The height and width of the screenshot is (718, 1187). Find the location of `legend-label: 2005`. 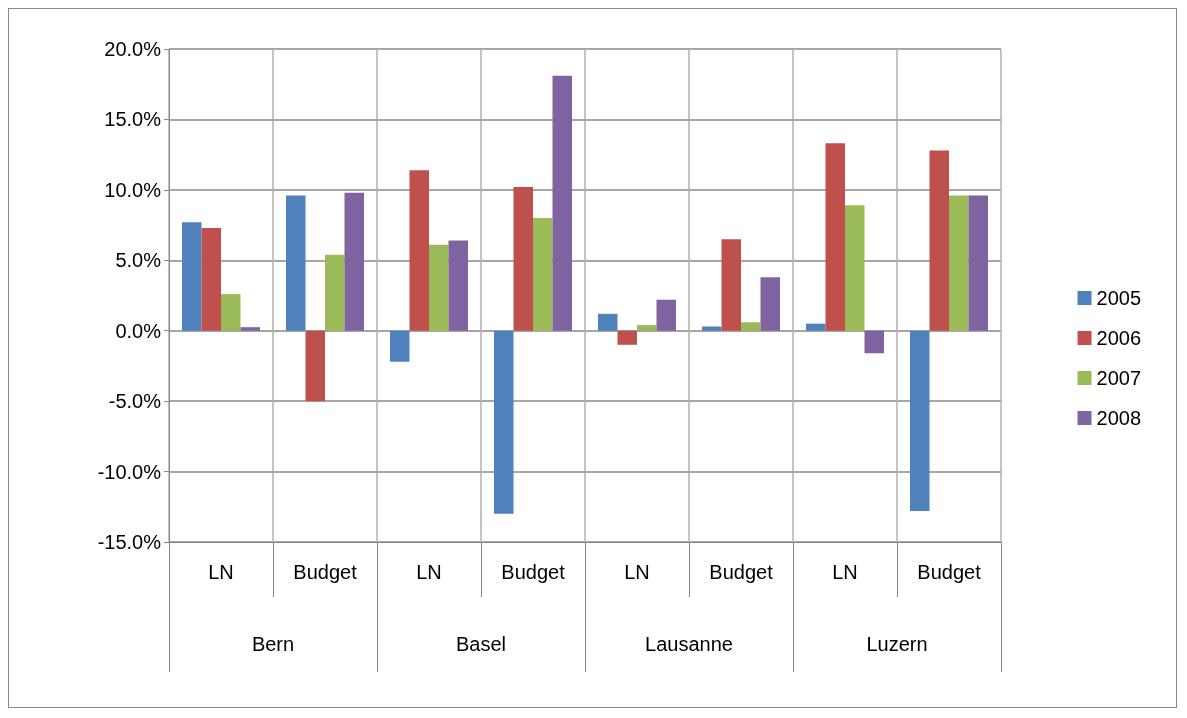

legend-label: 2005 is located at coordinates (1119, 298).